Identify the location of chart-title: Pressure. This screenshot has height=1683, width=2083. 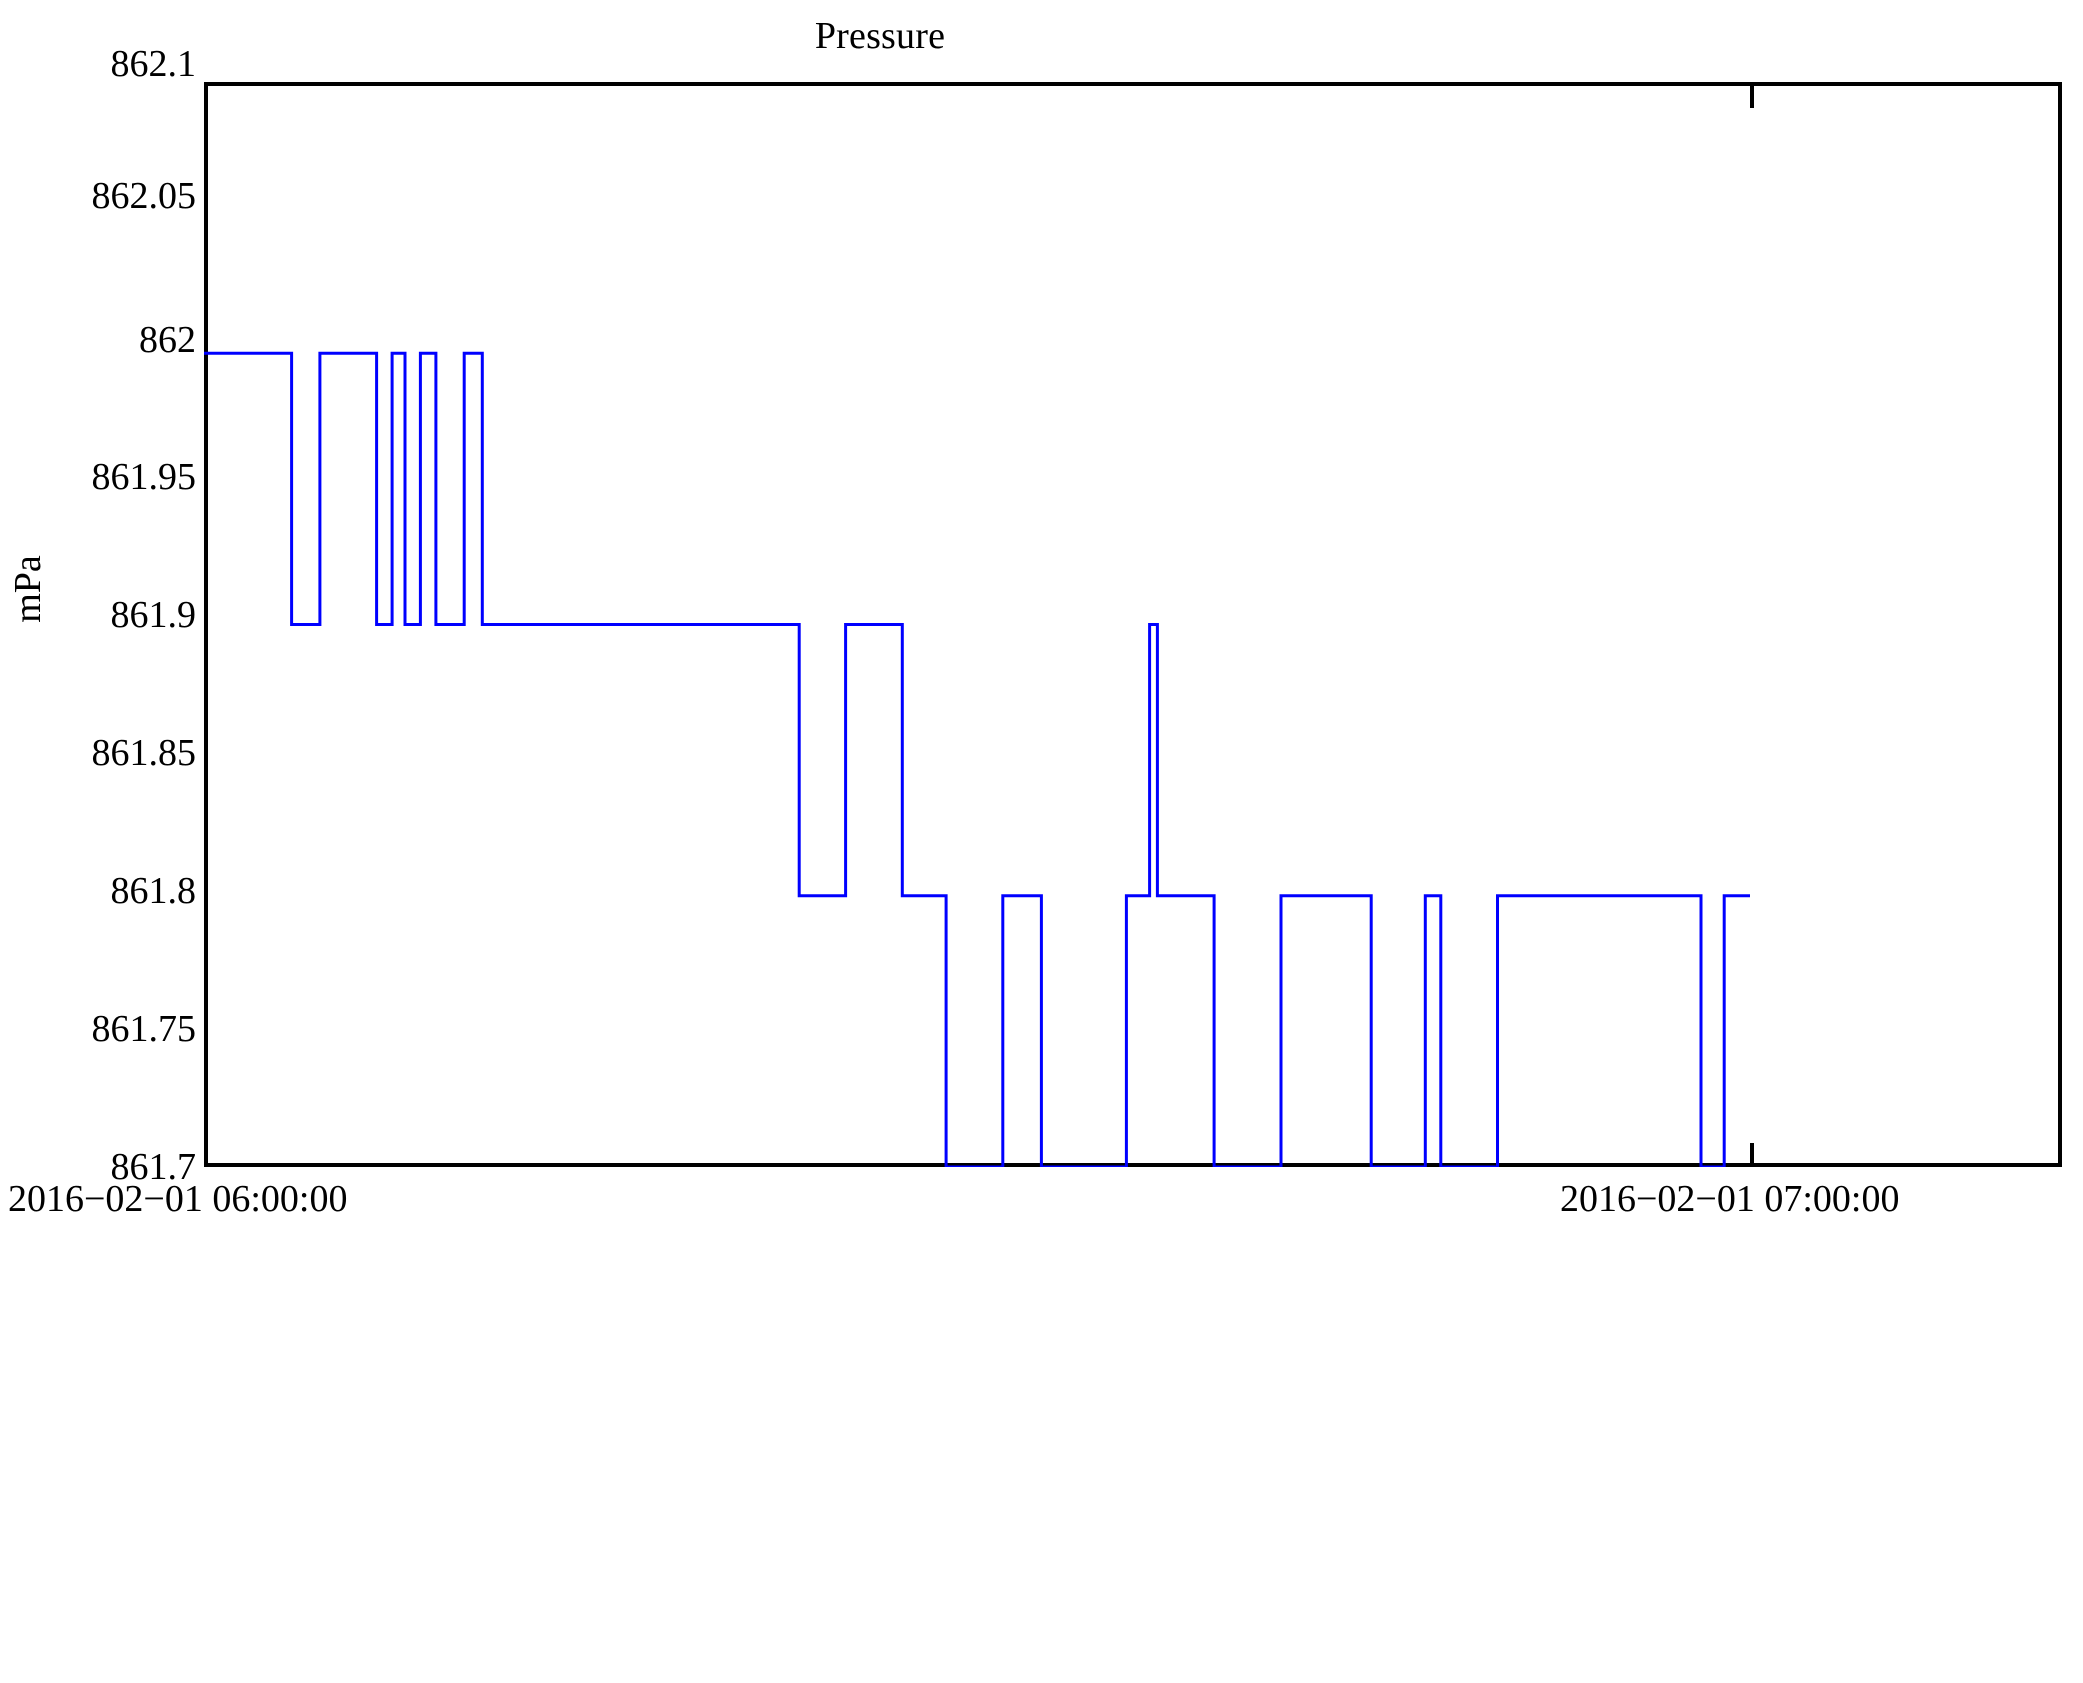
(880, 36).